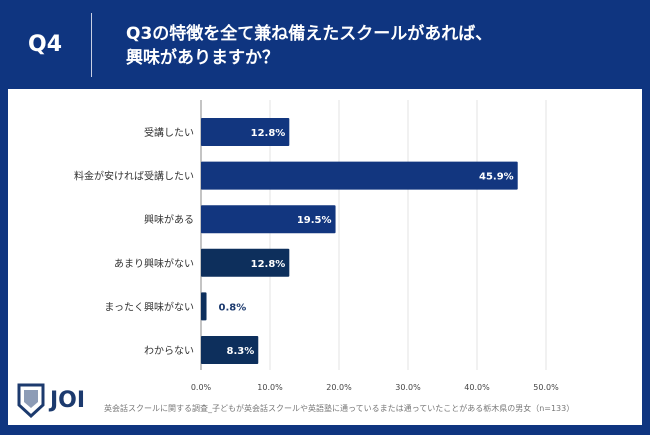 The image size is (650, 435). I want to click on question-number: Q4, so click(45, 44).